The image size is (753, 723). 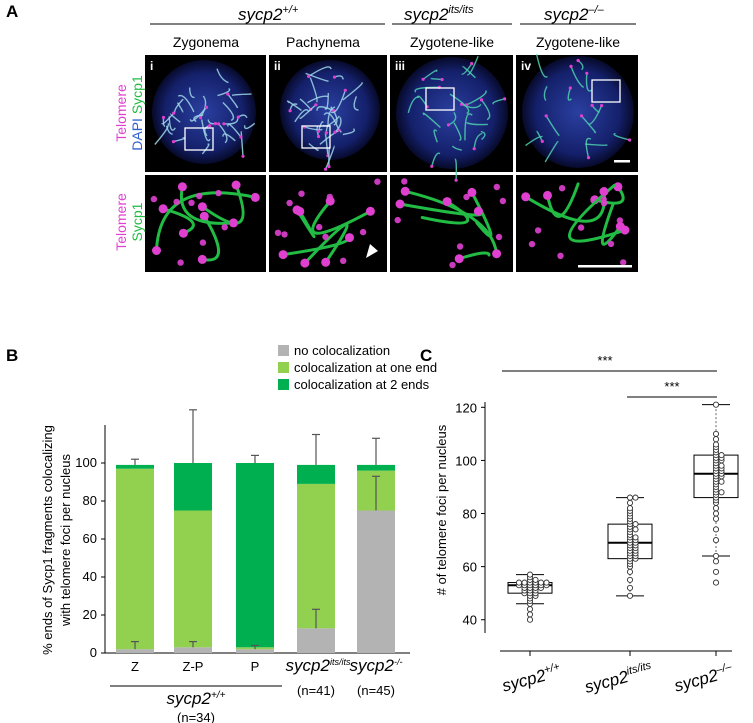 What do you see at coordinates (196, 698) in the screenshot?
I see `group-label-wt: sycp2+/+` at bounding box center [196, 698].